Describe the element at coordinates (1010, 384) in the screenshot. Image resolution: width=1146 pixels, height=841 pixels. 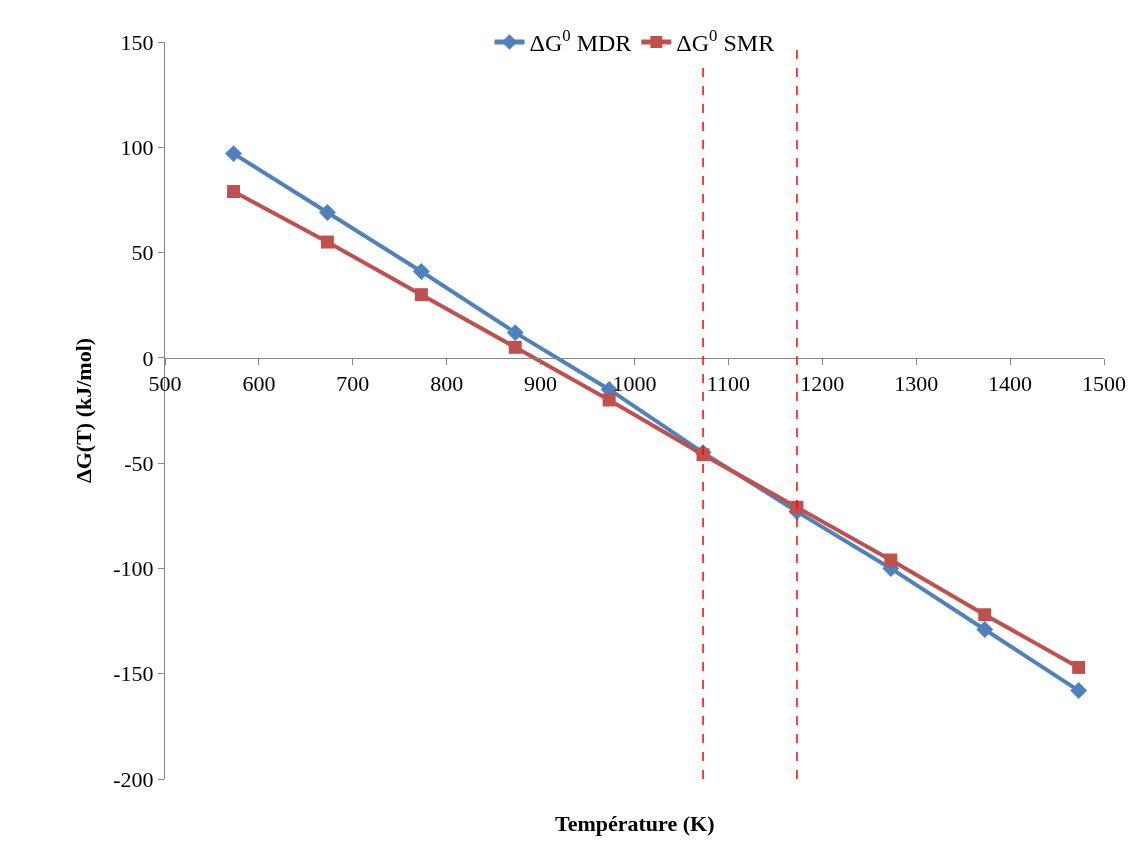
I see `x-tick-label: 1400` at that location.